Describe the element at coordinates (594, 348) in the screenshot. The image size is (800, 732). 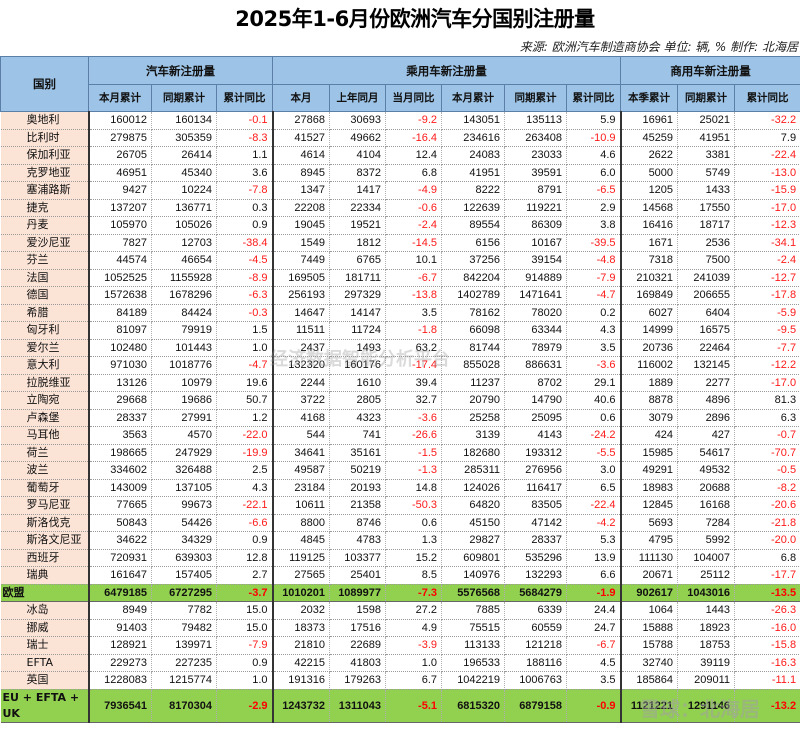
I see `table-cell: 3.5` at that location.